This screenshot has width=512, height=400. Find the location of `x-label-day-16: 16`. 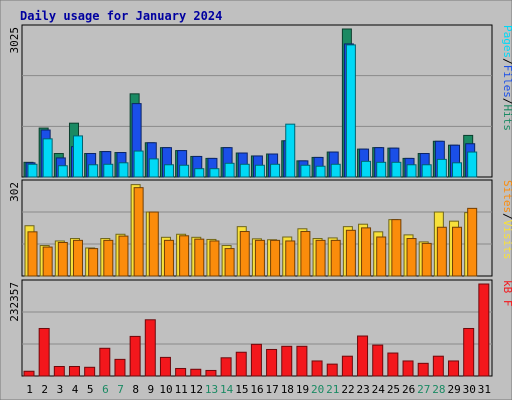

x-label-day-16: 16 is located at coordinates (256, 389).